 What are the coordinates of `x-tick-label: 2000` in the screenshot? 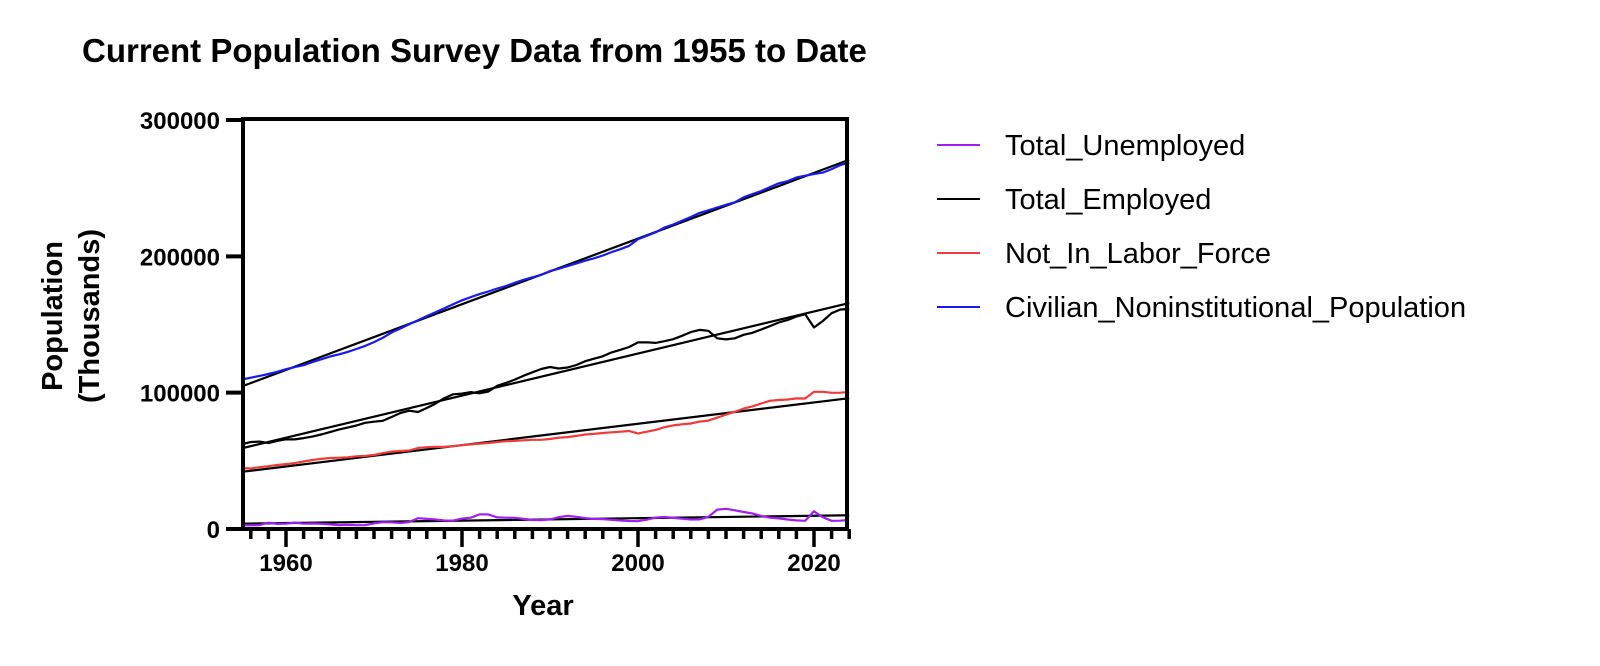 It's located at (637, 563).